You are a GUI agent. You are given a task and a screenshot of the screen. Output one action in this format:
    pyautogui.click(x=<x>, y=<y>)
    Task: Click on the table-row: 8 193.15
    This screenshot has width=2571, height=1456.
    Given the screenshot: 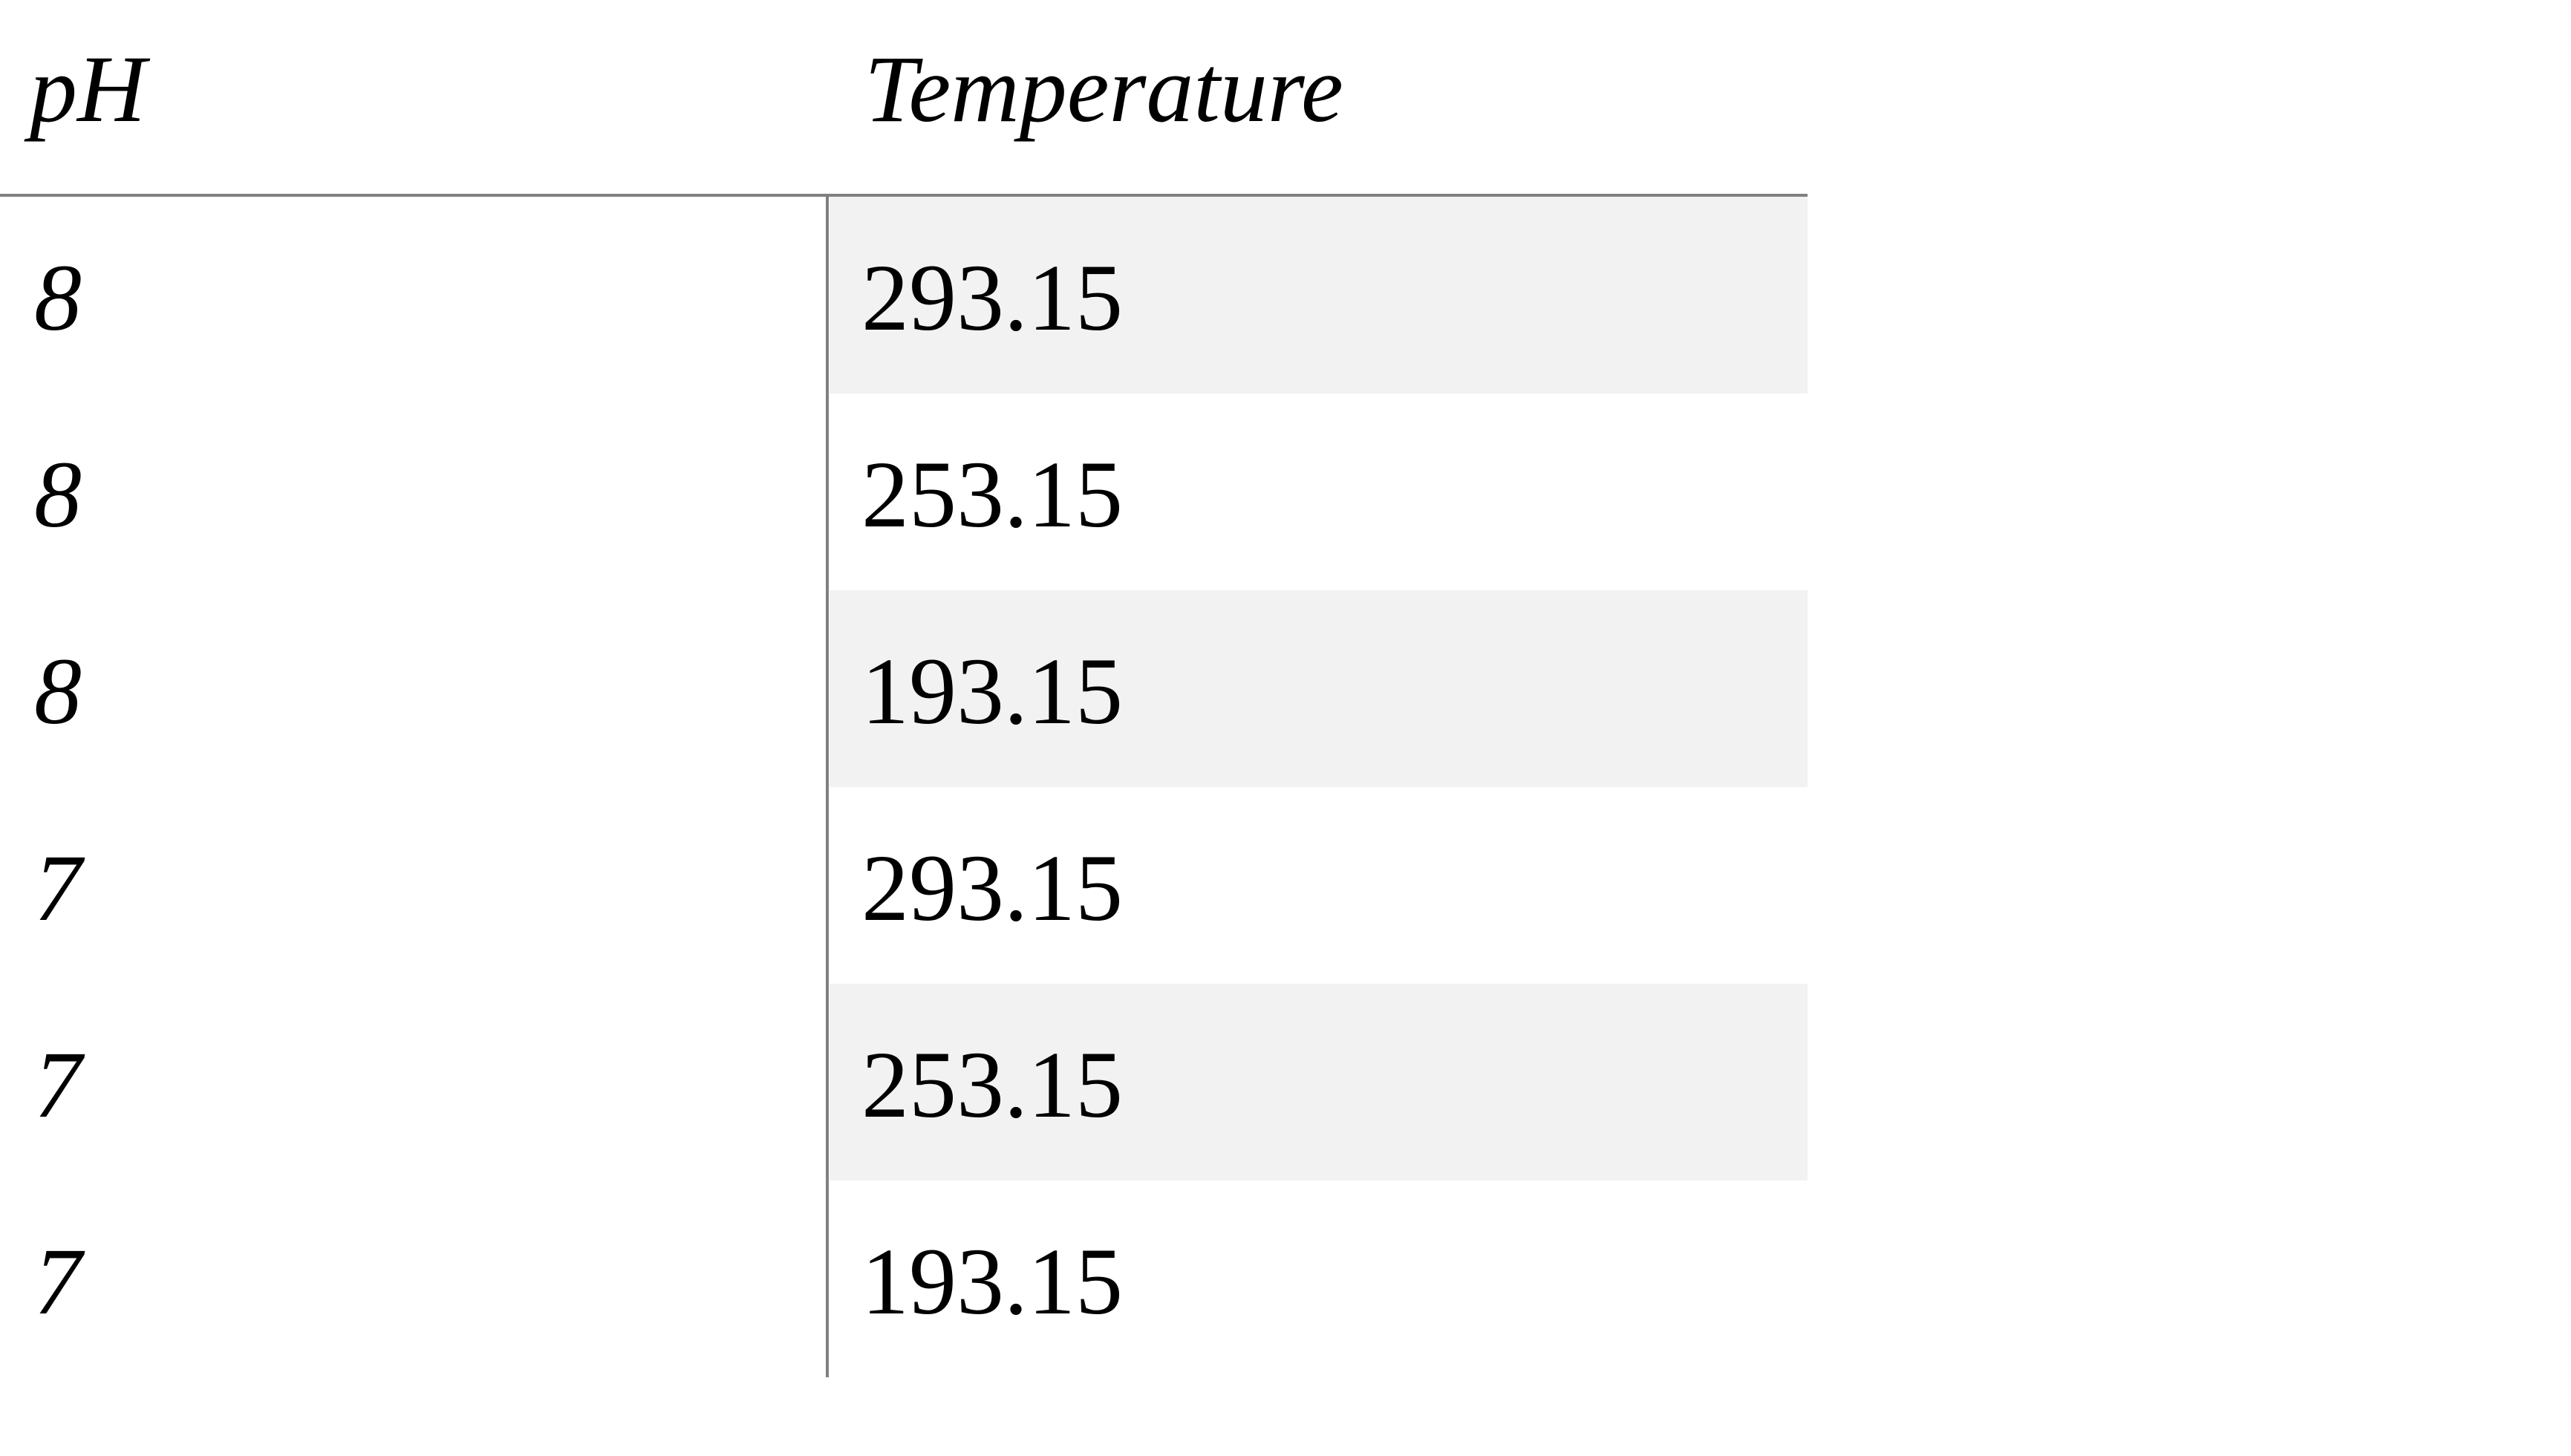 What is the action you would take?
    pyautogui.click(x=904, y=689)
    